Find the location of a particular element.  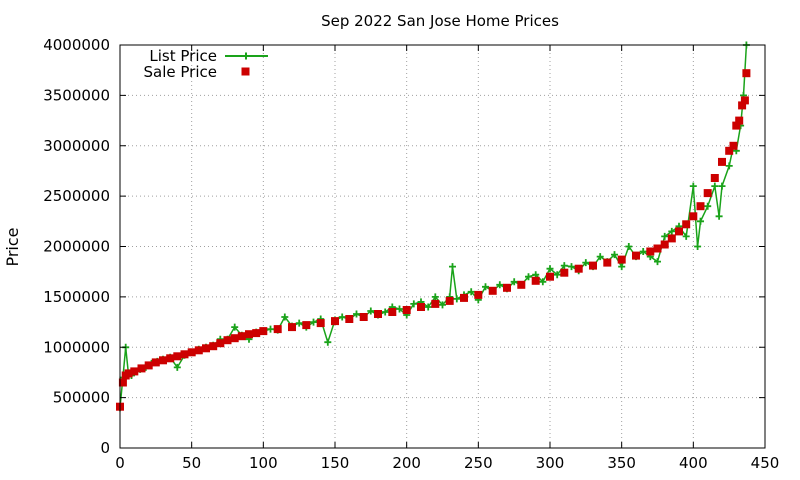

y-tick-label: 1000000 is located at coordinates (76, 347).